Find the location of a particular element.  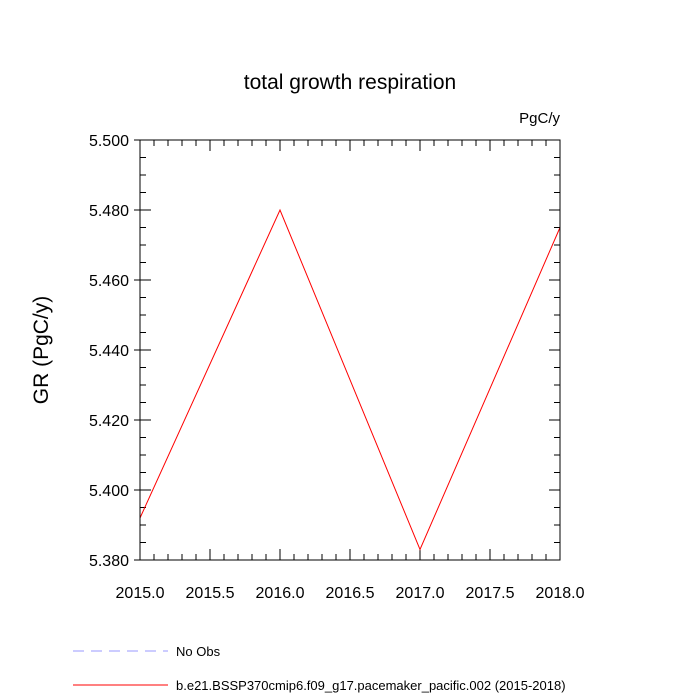

x-tick-label: 2017.0 is located at coordinates (420, 593).